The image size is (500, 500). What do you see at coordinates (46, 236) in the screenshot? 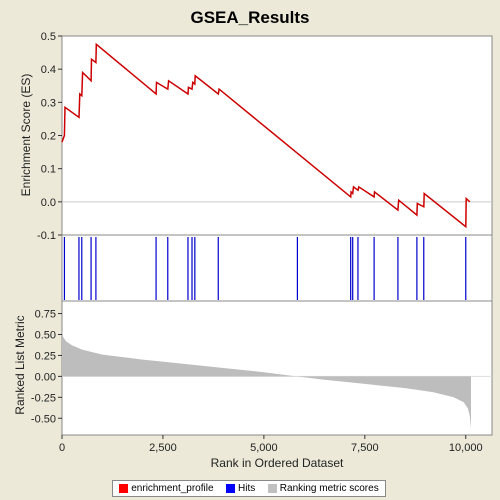
I see `es-y-tick-label: -0.1` at bounding box center [46, 236].